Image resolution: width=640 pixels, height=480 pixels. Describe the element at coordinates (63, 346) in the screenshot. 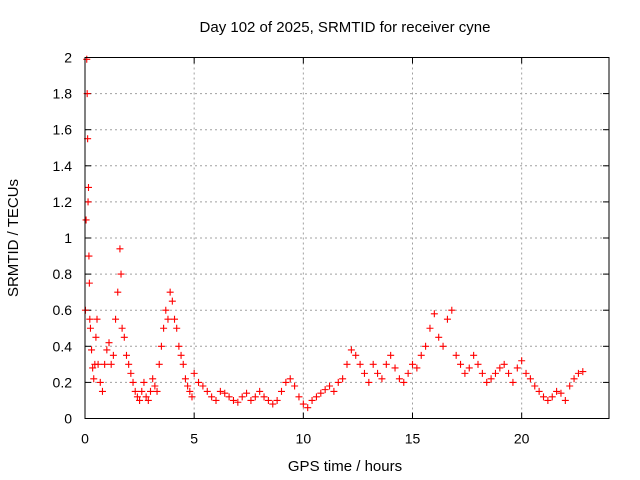

I see `y-tick-label: 0.4` at that location.